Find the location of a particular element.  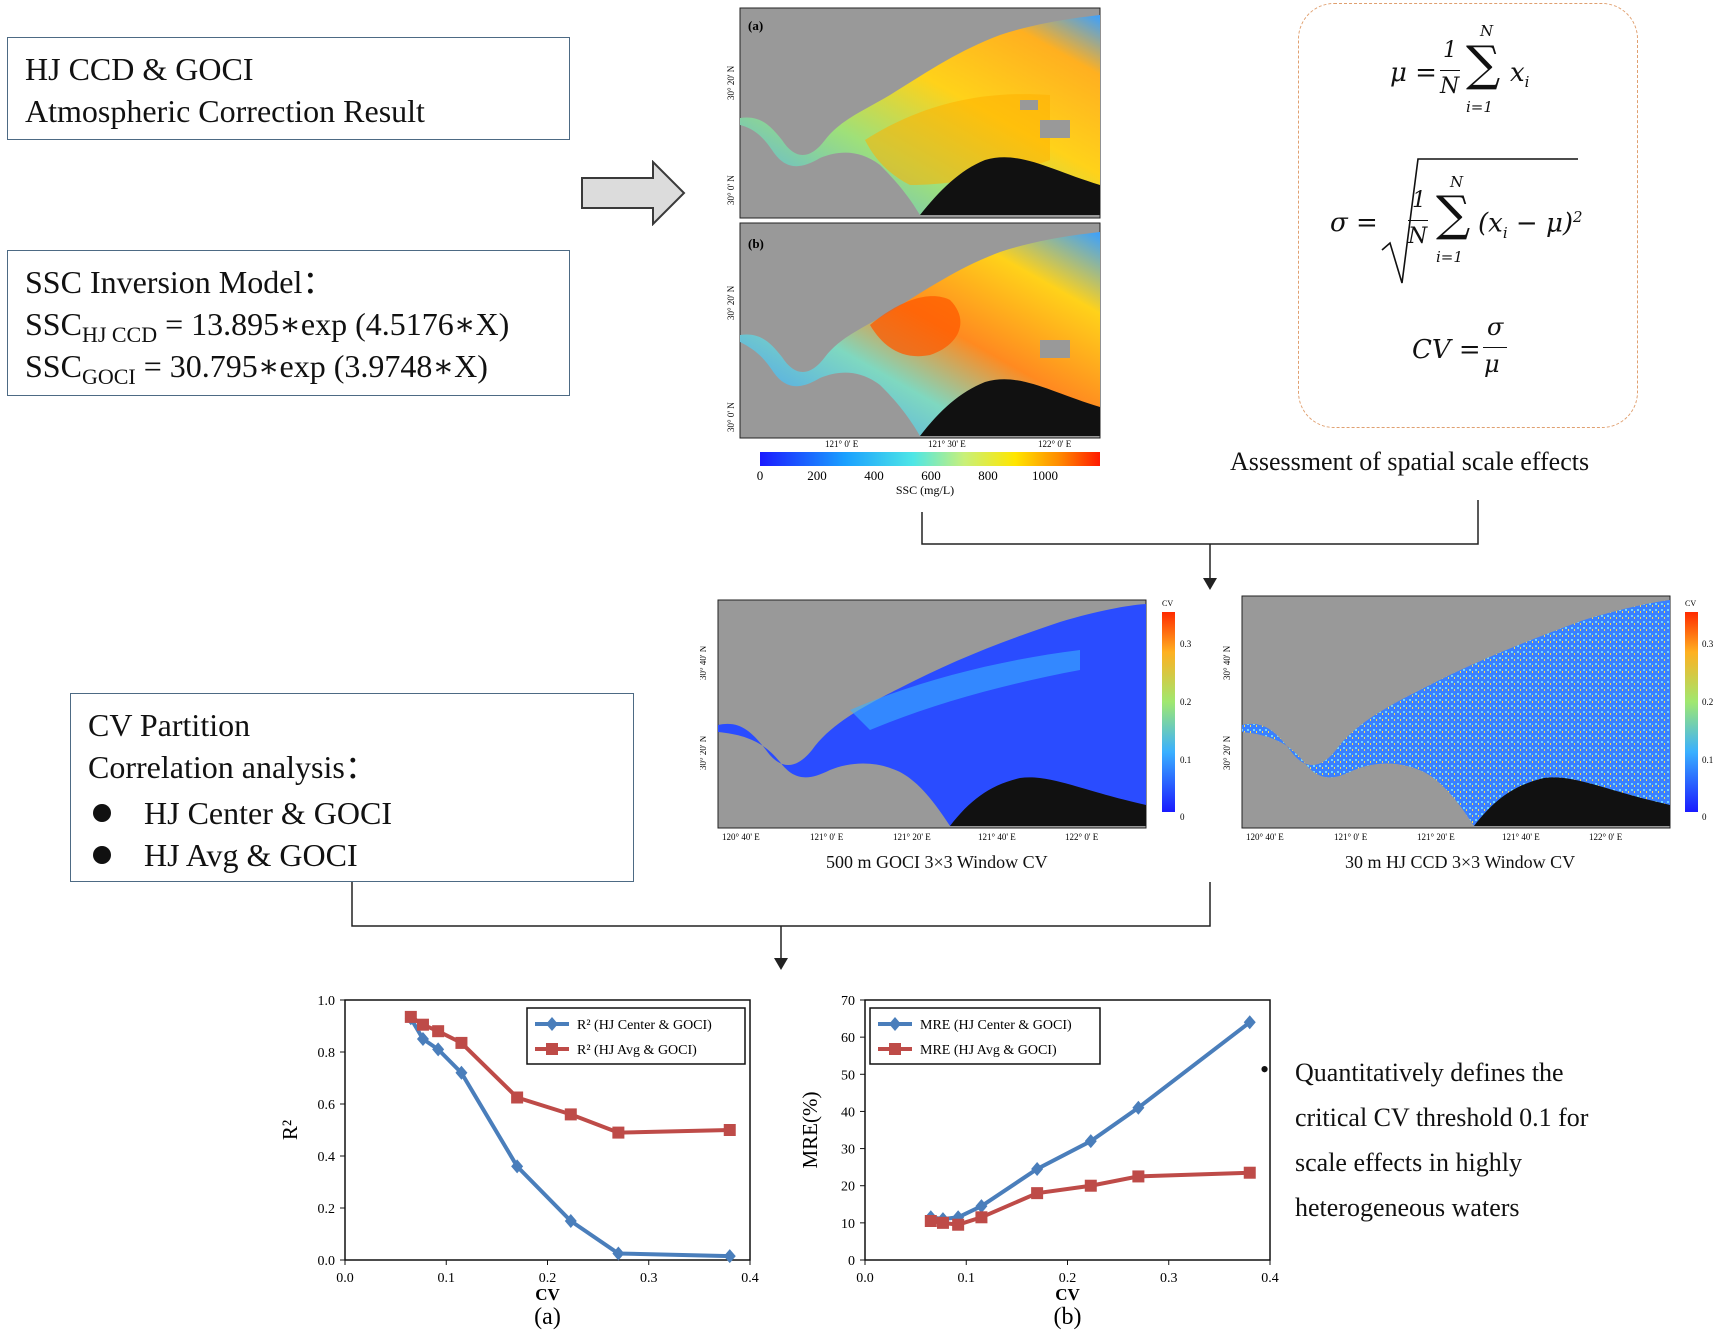

ssc-tick-800: 800 is located at coordinates (988, 475).